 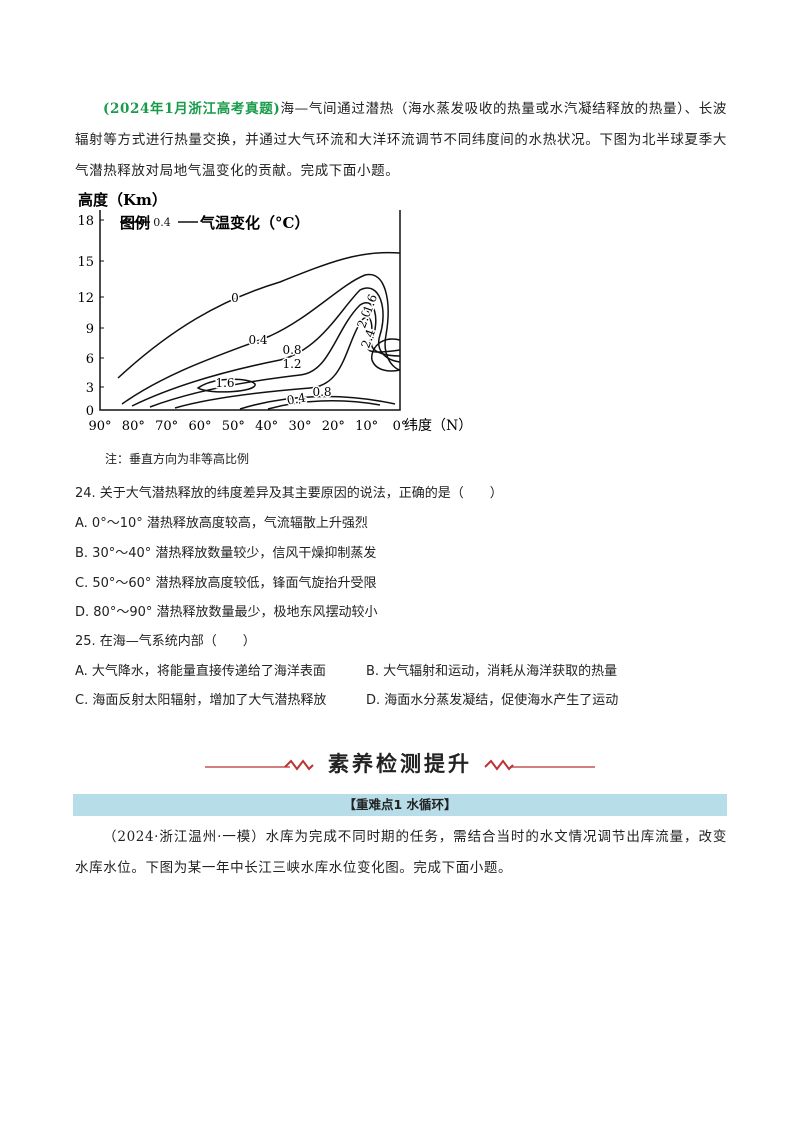 I want to click on source: (2024年1月浙江高考真题), so click(x=192, y=109).